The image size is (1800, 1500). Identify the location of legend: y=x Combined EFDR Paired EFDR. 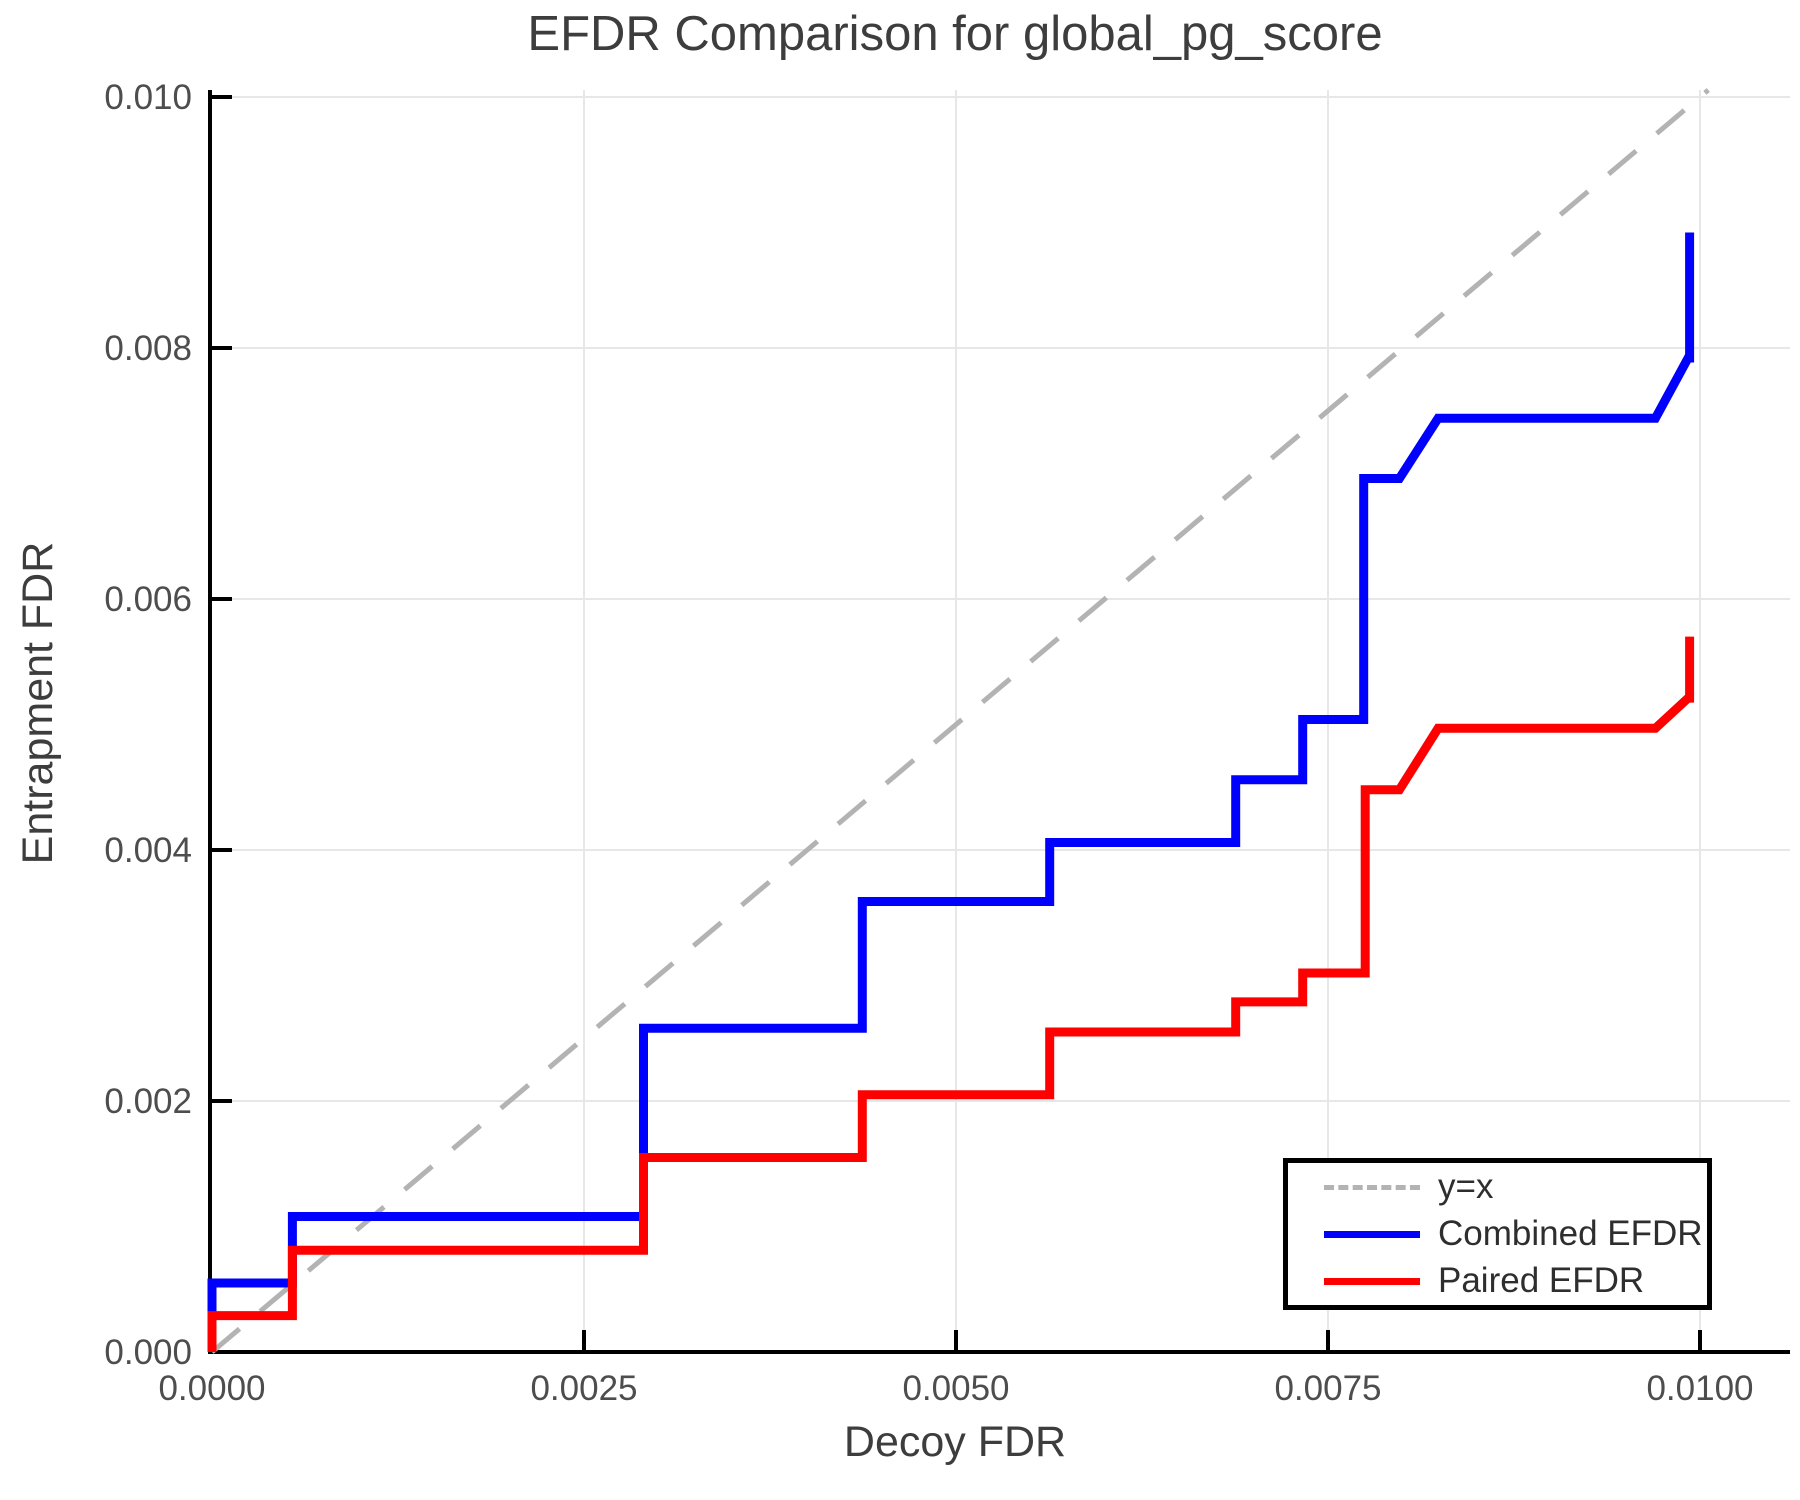
(1497, 1234).